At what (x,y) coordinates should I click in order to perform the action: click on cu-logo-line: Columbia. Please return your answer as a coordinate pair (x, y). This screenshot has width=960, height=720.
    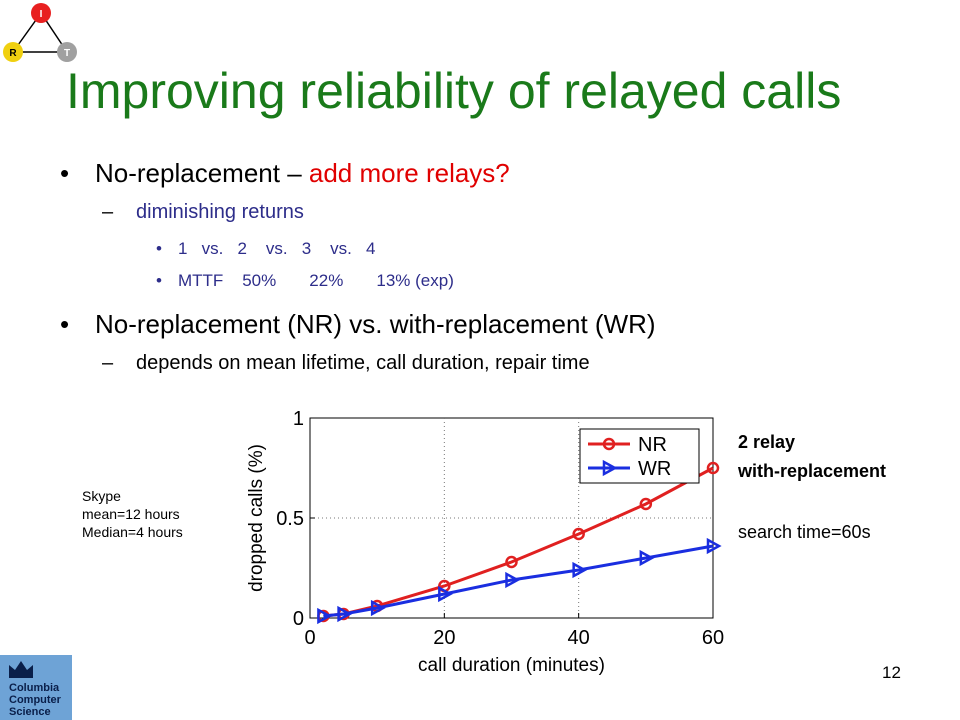
    Looking at the image, I should click on (34, 688).